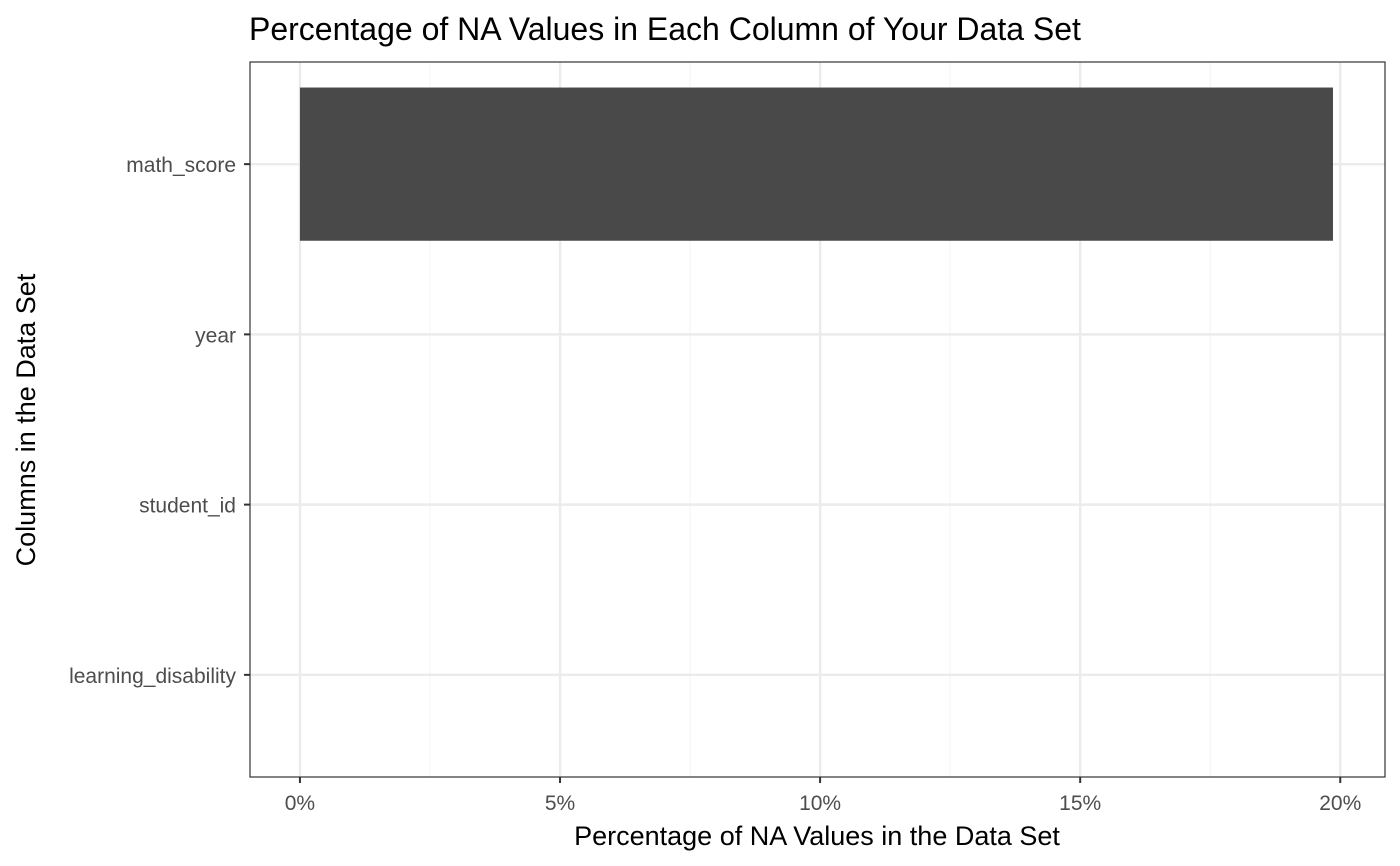 The image size is (1400, 866). Describe the element at coordinates (215, 335) in the screenshot. I see `y-tick-label: year` at that location.